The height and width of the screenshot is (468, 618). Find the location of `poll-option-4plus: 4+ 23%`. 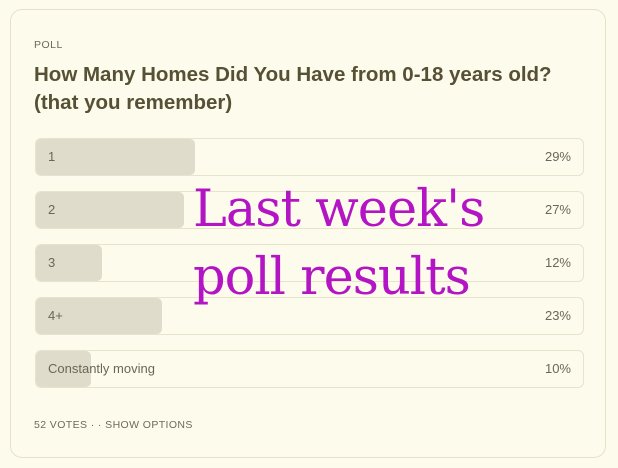

poll-option-4plus: 4+ 23% is located at coordinates (309, 316).